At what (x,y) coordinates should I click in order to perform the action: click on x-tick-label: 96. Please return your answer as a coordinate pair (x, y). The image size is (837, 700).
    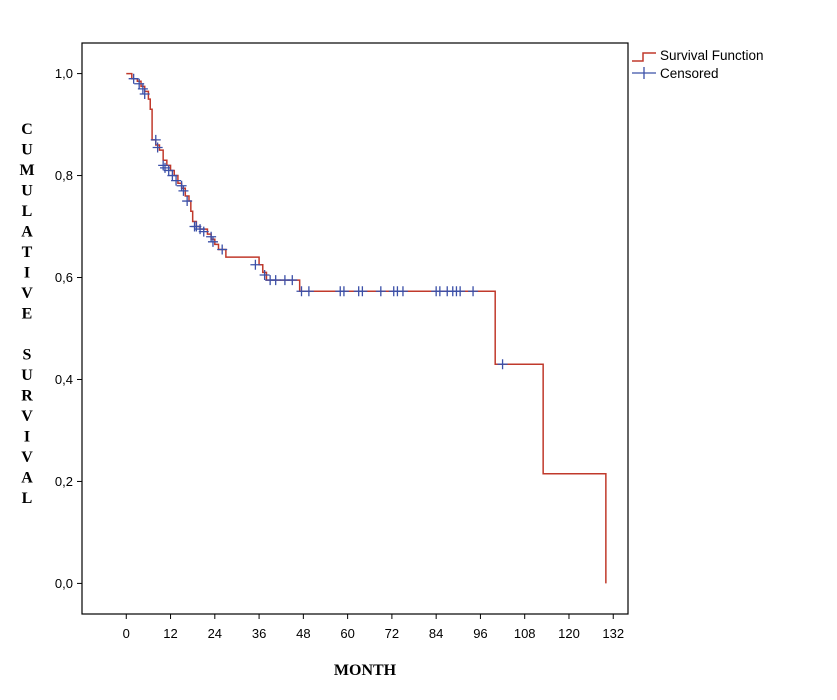
    Looking at the image, I should click on (480, 633).